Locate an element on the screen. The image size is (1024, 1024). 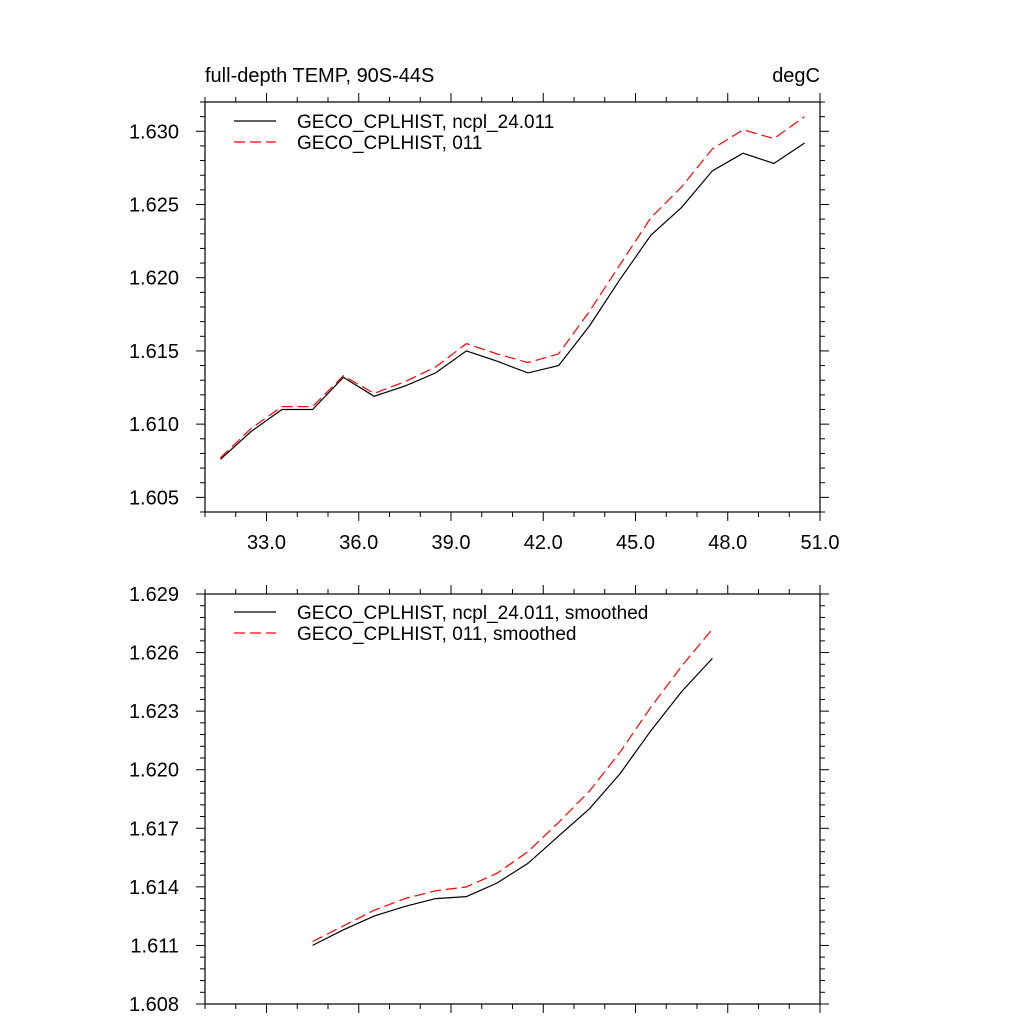
x-tick-label: 51.0 is located at coordinates (820, 543).